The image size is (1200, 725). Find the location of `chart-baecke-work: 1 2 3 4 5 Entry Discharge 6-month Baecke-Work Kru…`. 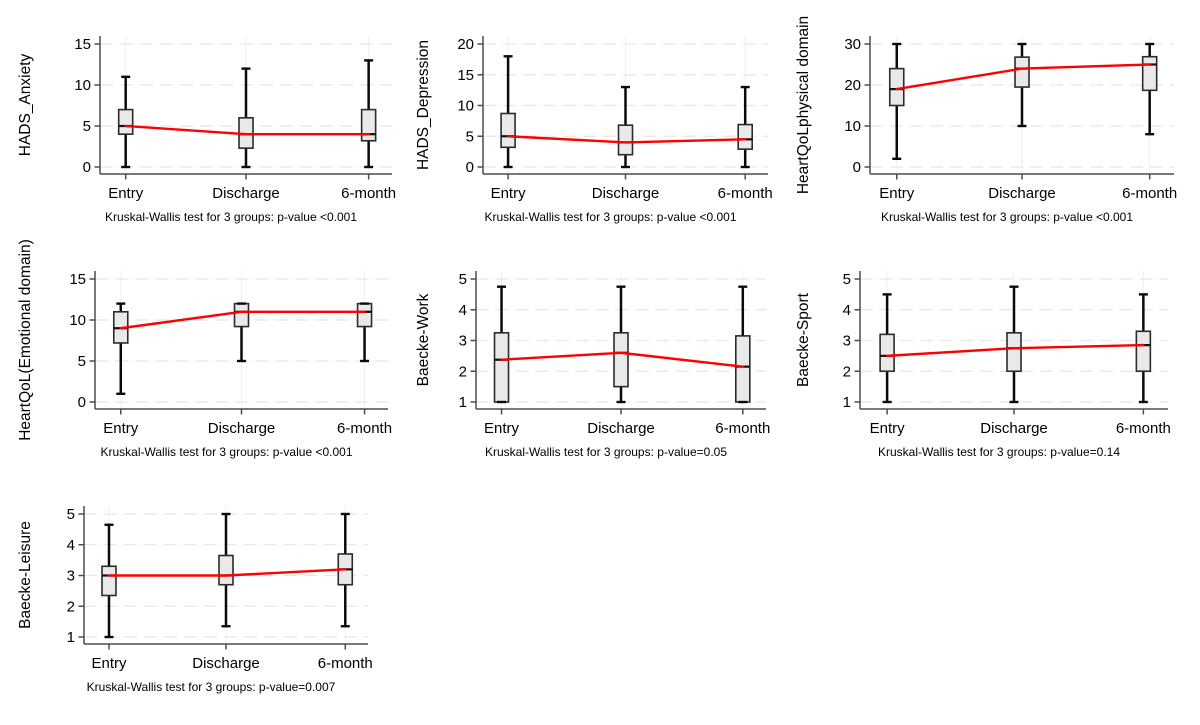

chart-baecke-work: 1 2 3 4 5 Entry Discharge 6-month Baecke-Work Kru… is located at coordinates (588, 354).